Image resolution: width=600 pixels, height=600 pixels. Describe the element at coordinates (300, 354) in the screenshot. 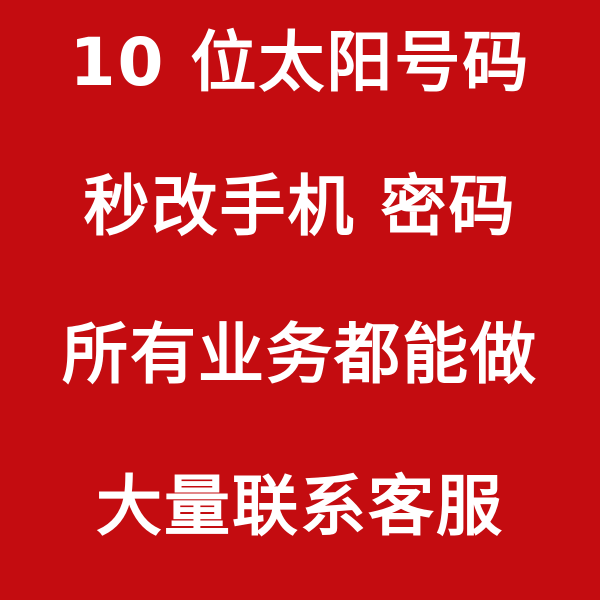

I see `headline-line-3: 所有业务都能做` at that location.